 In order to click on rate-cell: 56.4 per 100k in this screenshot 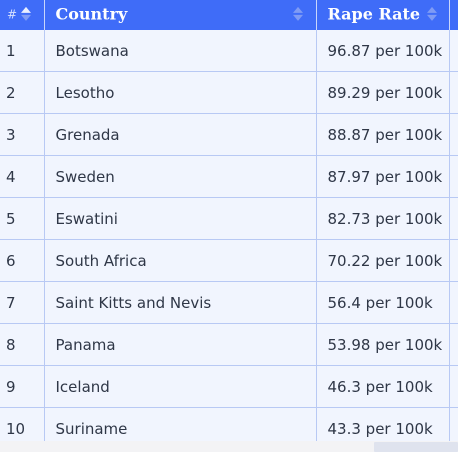, I will do `click(383, 302)`.